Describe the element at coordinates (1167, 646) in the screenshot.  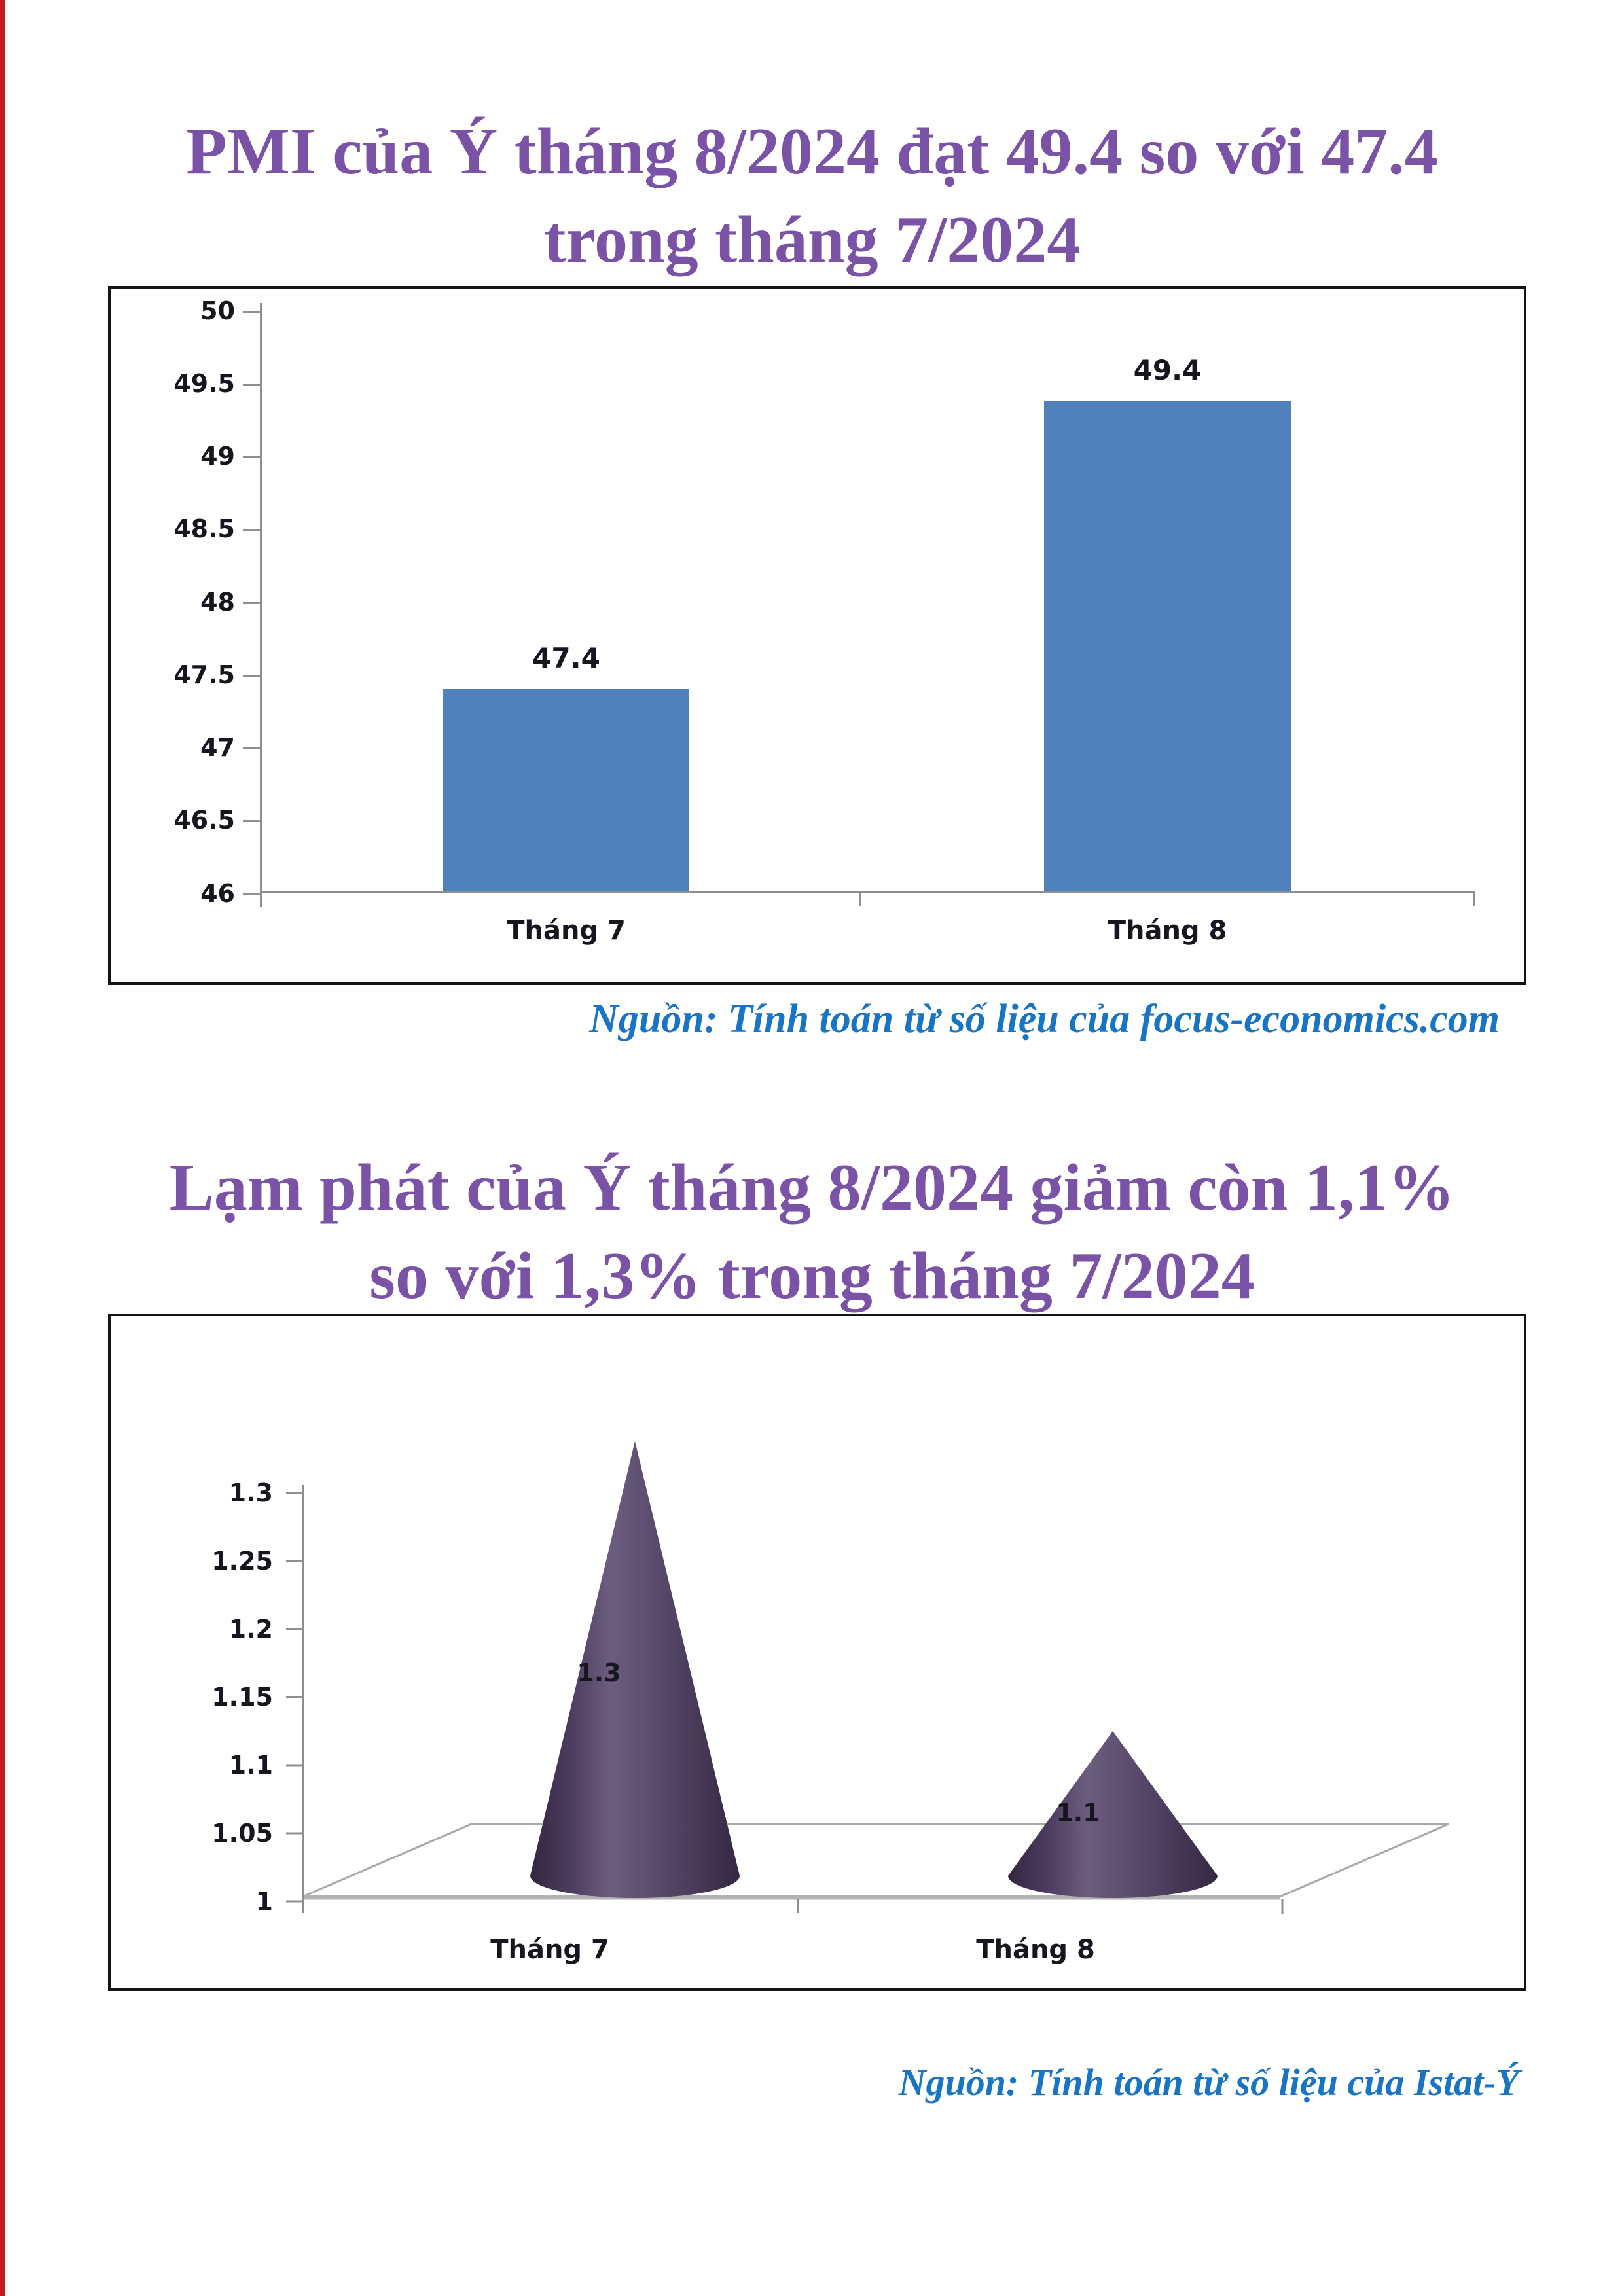
I see `bar-thang8` at that location.